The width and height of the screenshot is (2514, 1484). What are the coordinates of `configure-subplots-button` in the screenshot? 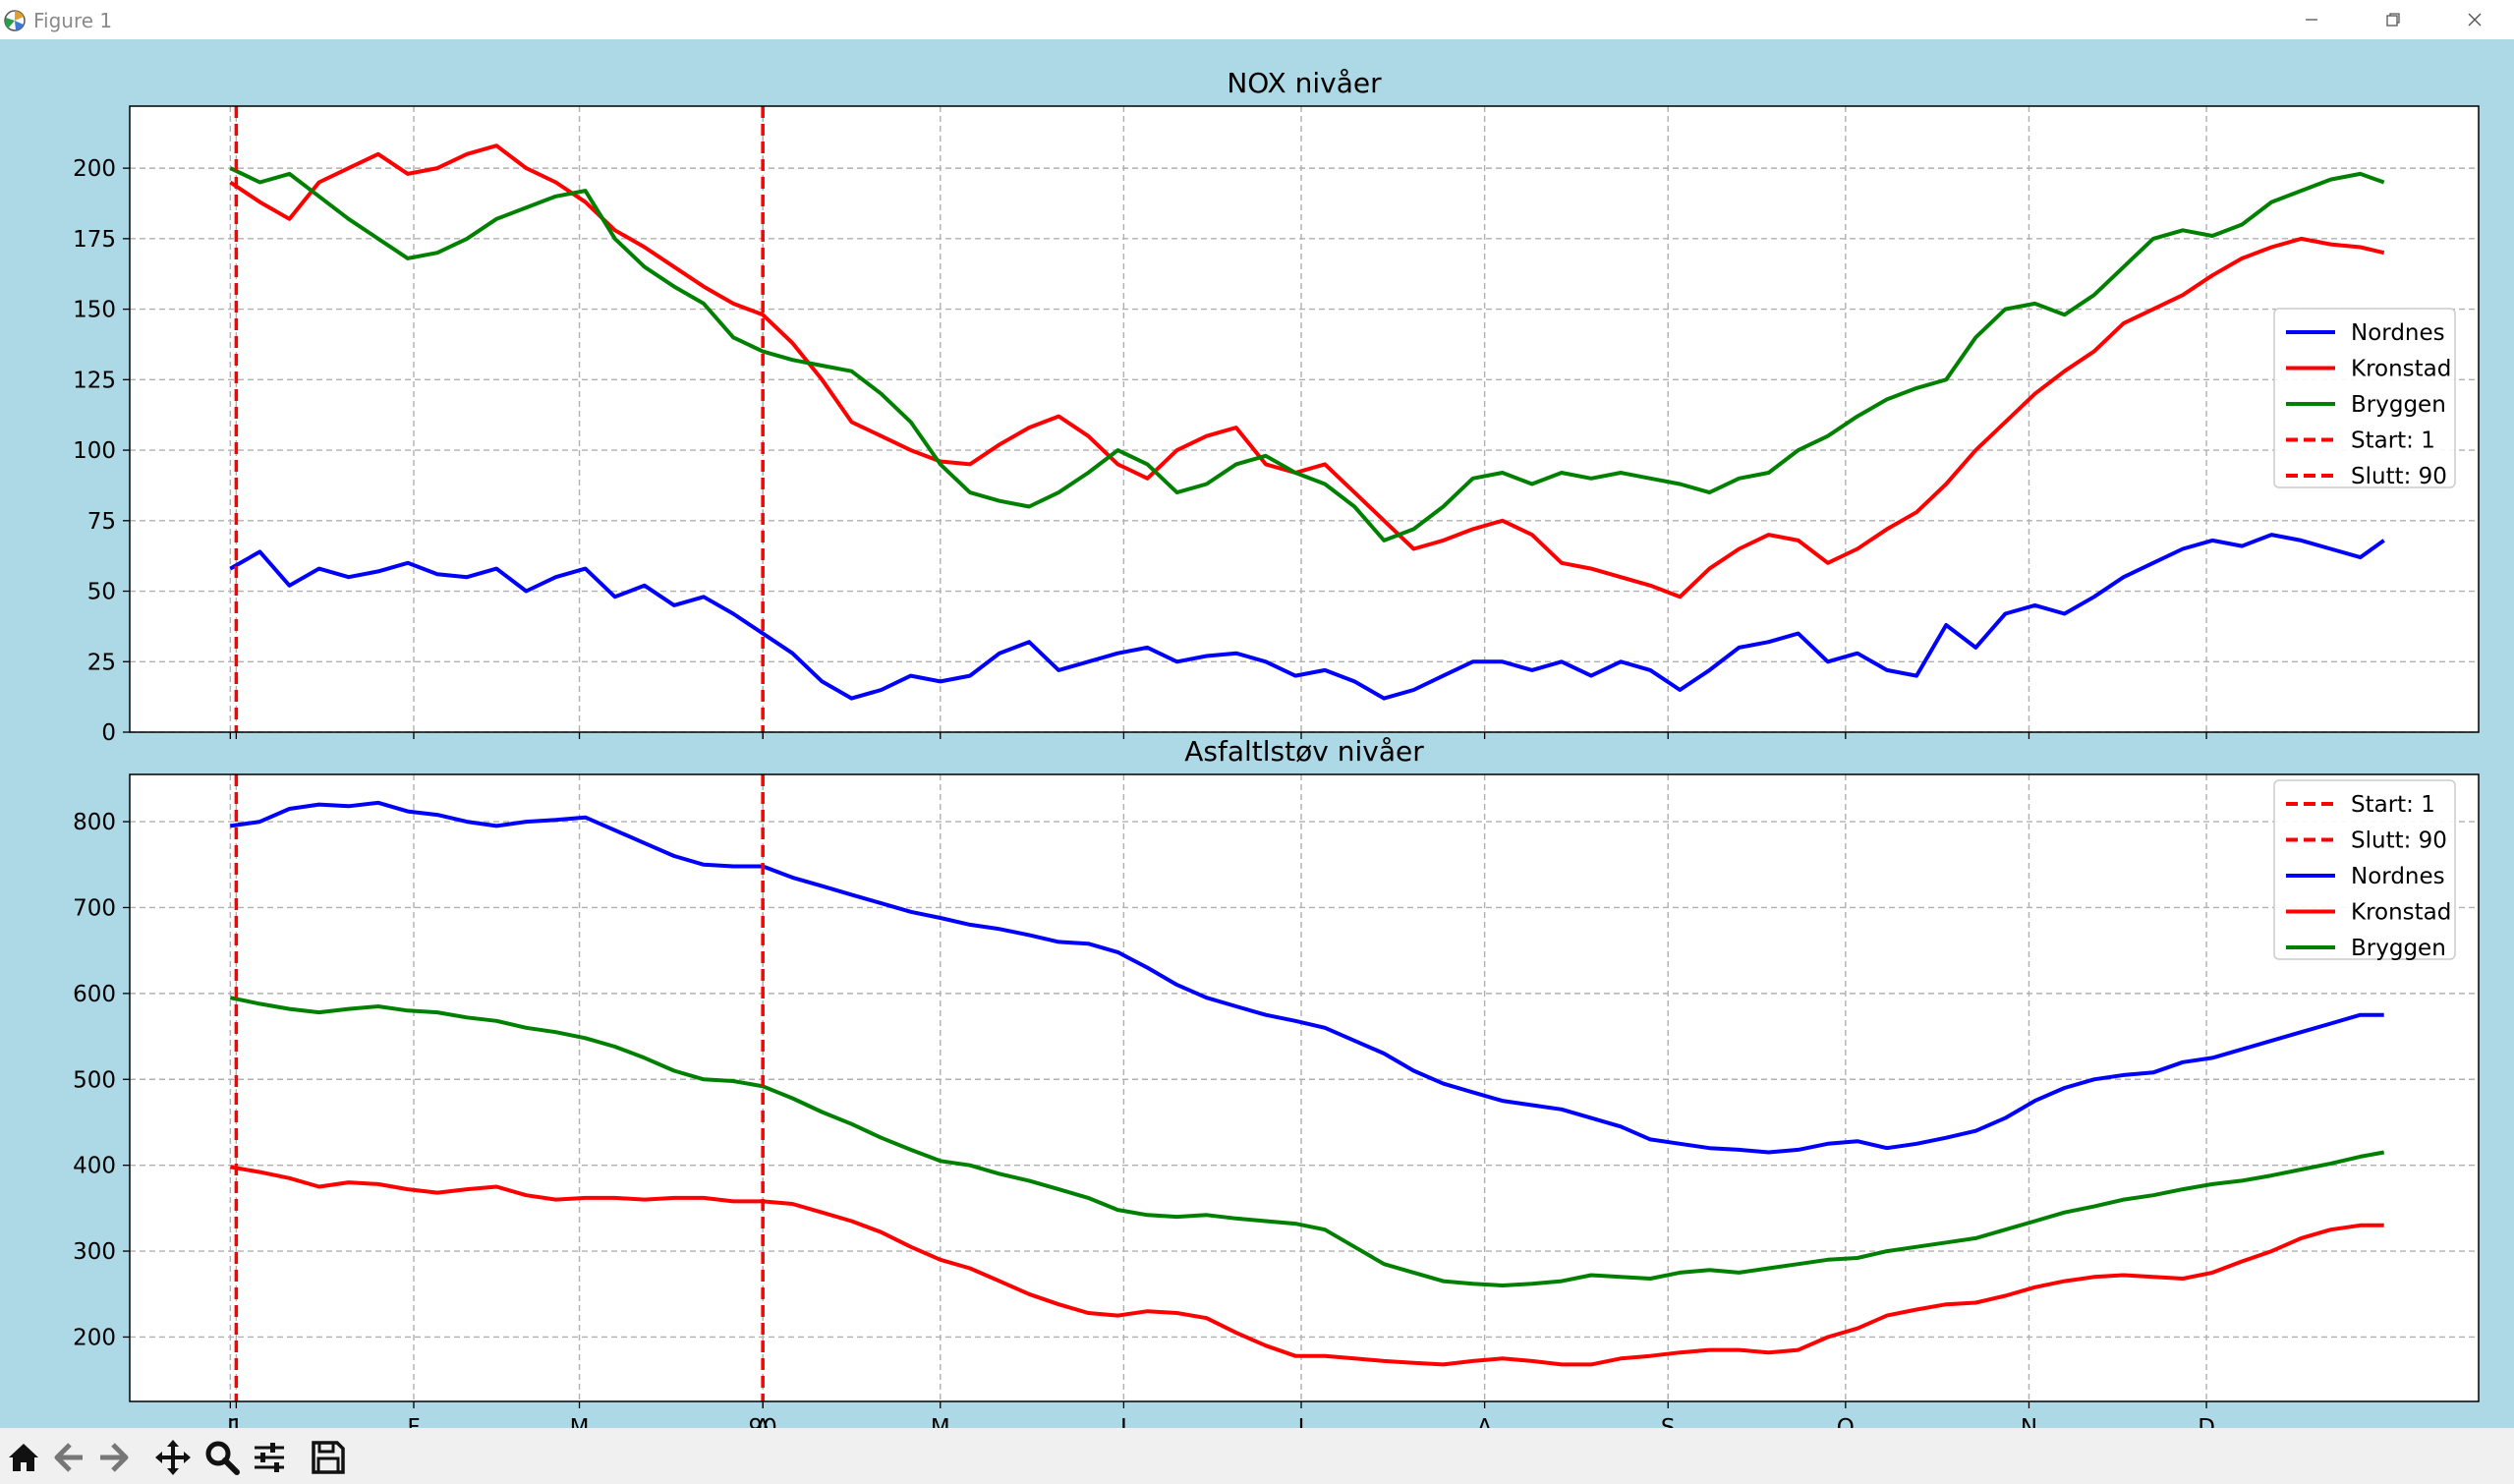 It's located at (269, 1457).